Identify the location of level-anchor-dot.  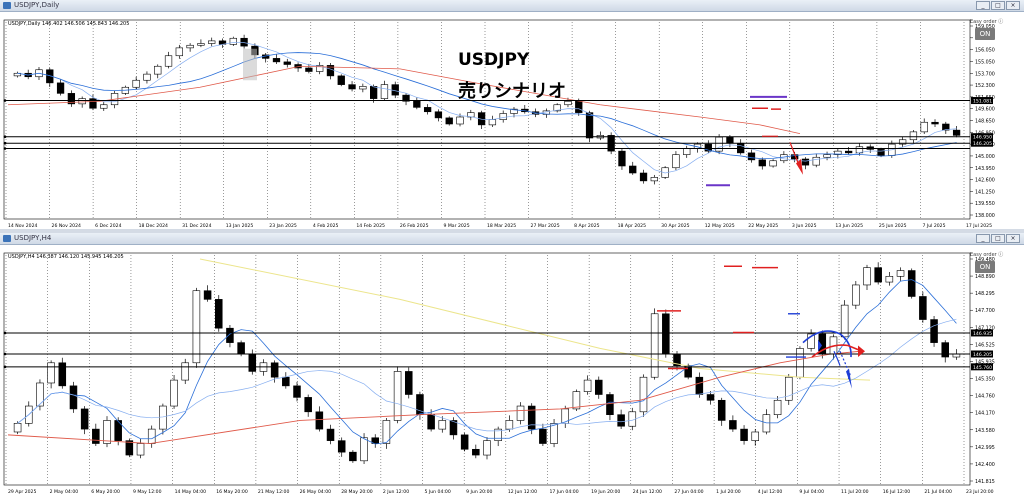
(5, 148).